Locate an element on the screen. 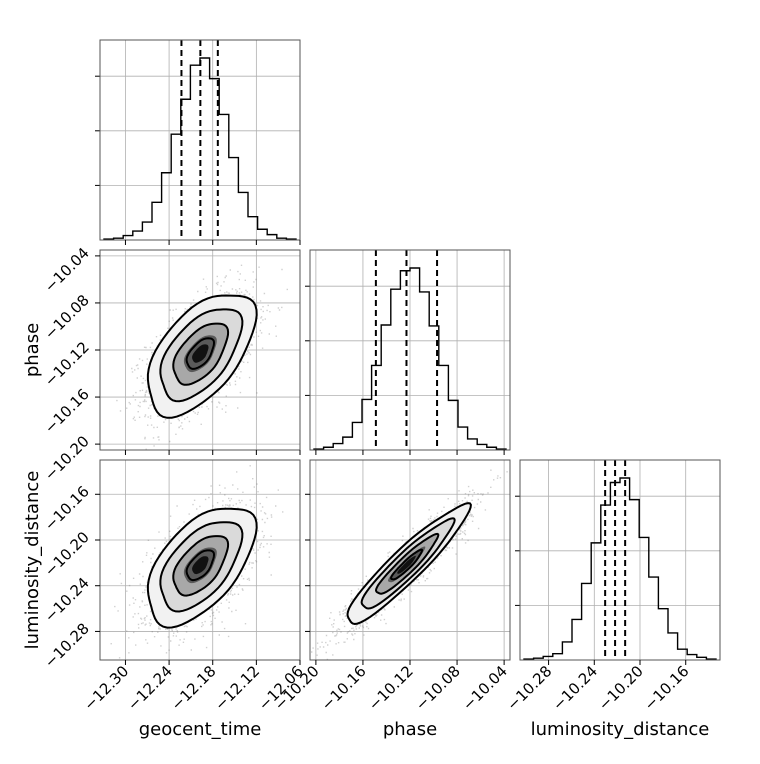  histogram-panel-phase is located at coordinates (408, 350).